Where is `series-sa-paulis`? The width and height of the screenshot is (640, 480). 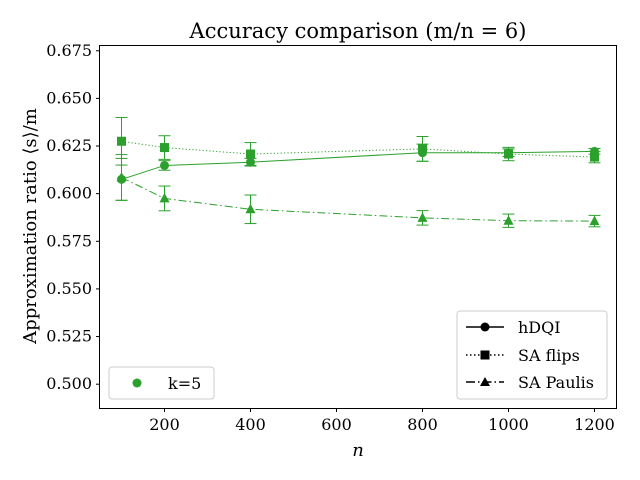
series-sa-paulis is located at coordinates (358, 191).